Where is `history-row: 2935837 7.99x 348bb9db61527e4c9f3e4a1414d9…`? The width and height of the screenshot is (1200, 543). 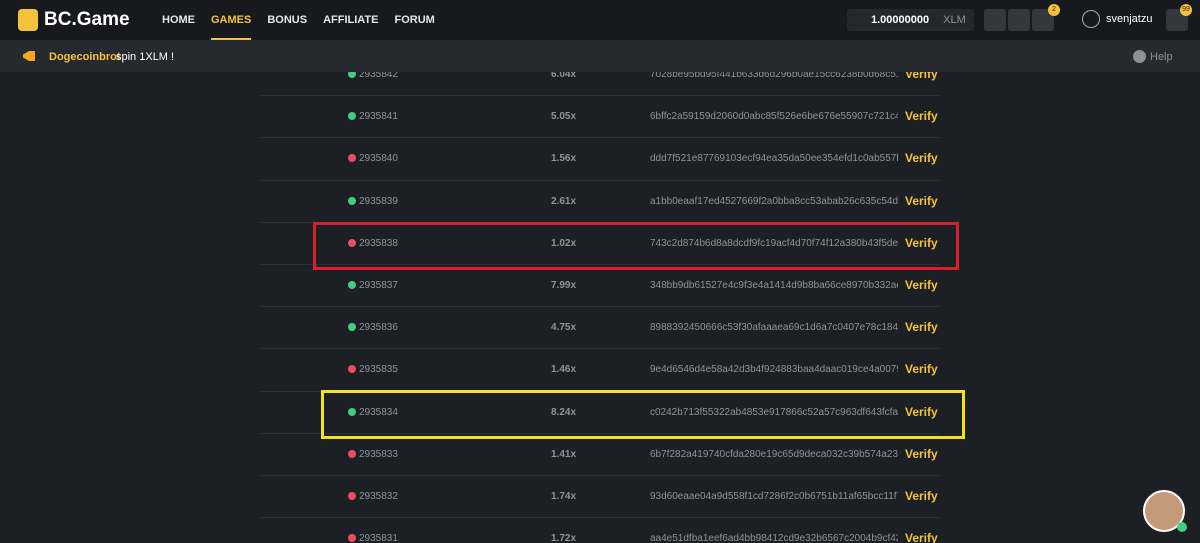 history-row: 2935837 7.99x 348bb9db61527e4c9f3e4a1414d9… is located at coordinates (600, 286).